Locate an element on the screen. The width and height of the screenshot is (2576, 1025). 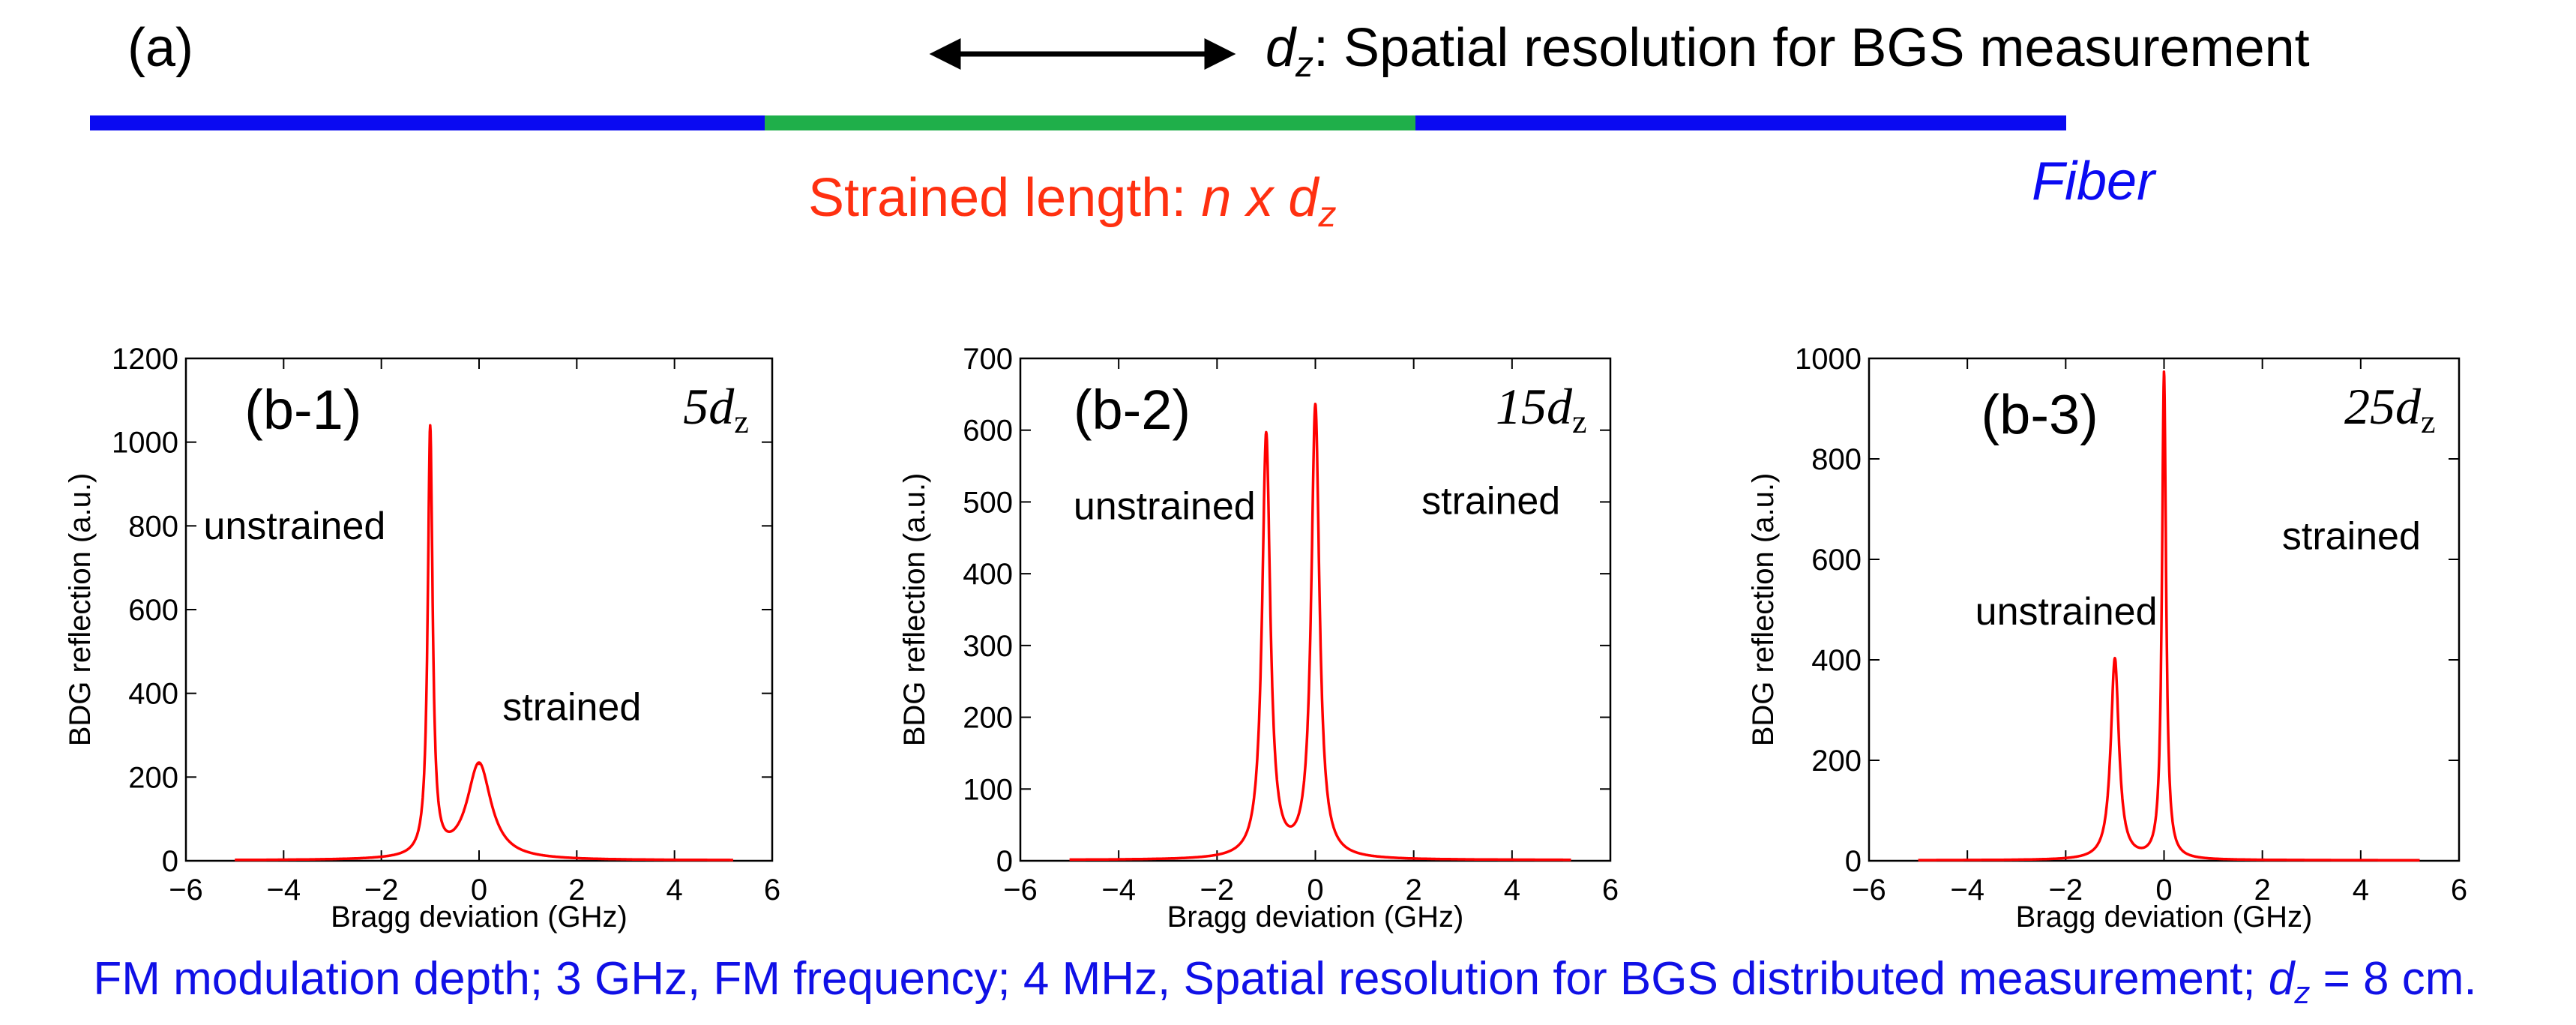
strained-length-subscript: z is located at coordinates (1327, 215).